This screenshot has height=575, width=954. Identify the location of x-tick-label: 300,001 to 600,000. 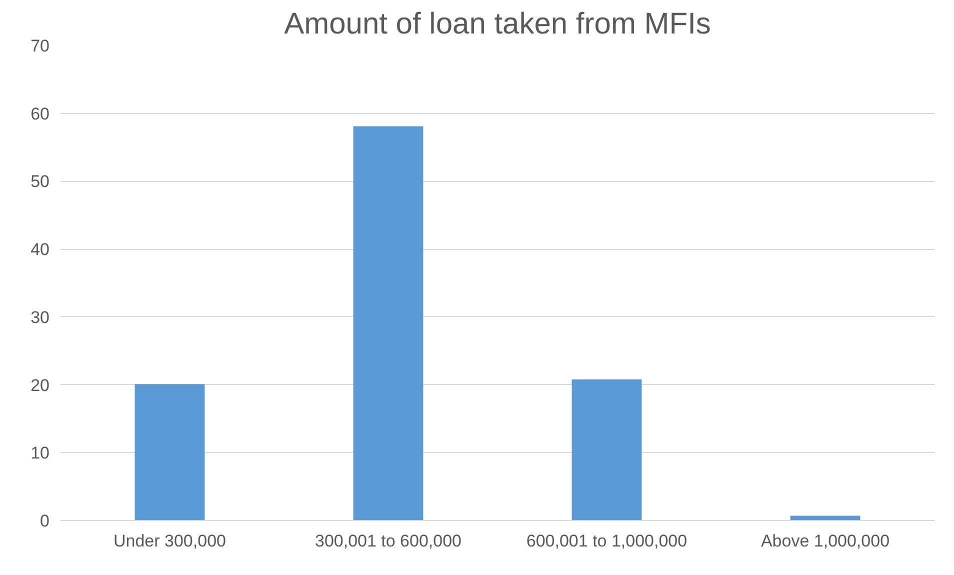
(388, 541).